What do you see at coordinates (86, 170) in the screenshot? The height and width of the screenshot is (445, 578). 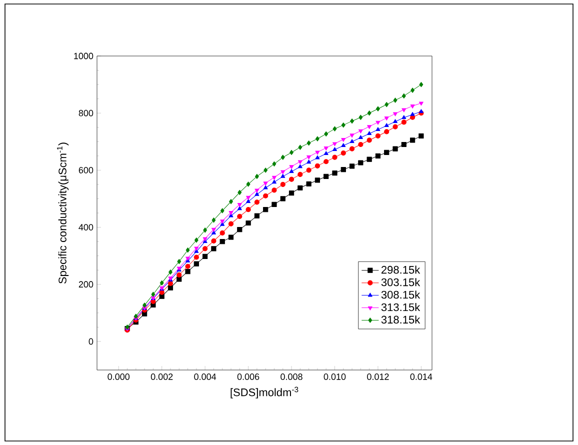 I see `y-tick-label: 600` at bounding box center [86, 170].